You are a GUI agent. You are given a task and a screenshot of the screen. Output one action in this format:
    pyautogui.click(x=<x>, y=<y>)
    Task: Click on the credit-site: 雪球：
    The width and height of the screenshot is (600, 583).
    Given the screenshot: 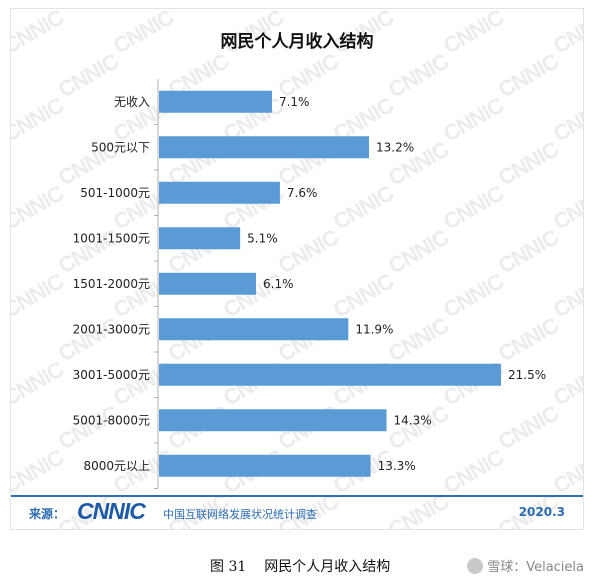 What is the action you would take?
    pyautogui.click(x=507, y=567)
    